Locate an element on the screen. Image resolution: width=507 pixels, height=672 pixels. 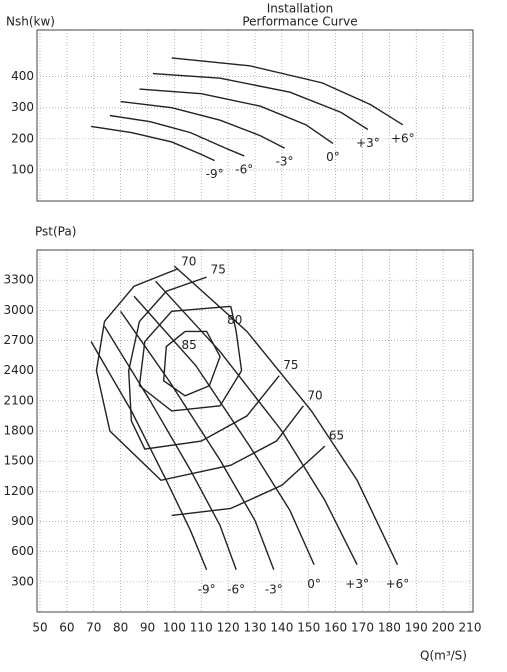
y-tick-label: 3300 is located at coordinates (18, 280).